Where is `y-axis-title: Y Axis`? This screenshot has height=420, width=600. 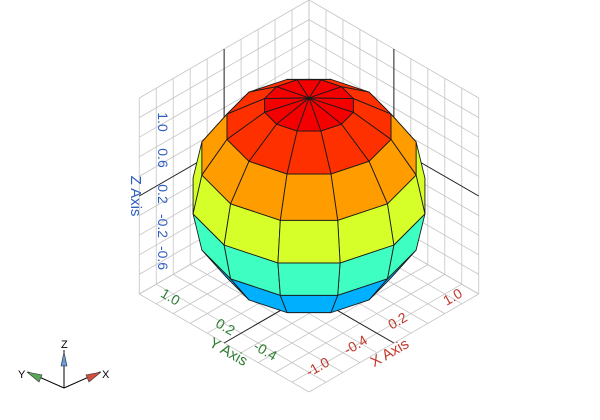
y-axis-title: Y Axis is located at coordinates (228, 351).